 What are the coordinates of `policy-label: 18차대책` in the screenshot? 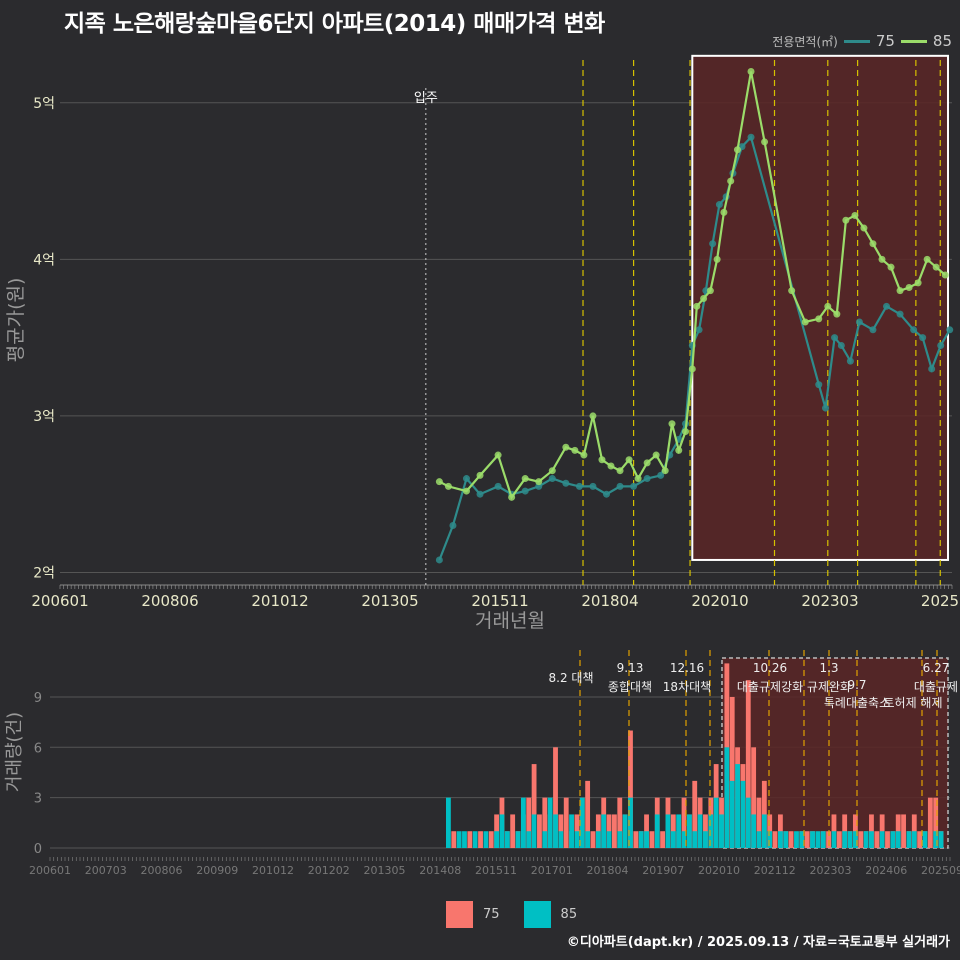 It's located at (687, 686).